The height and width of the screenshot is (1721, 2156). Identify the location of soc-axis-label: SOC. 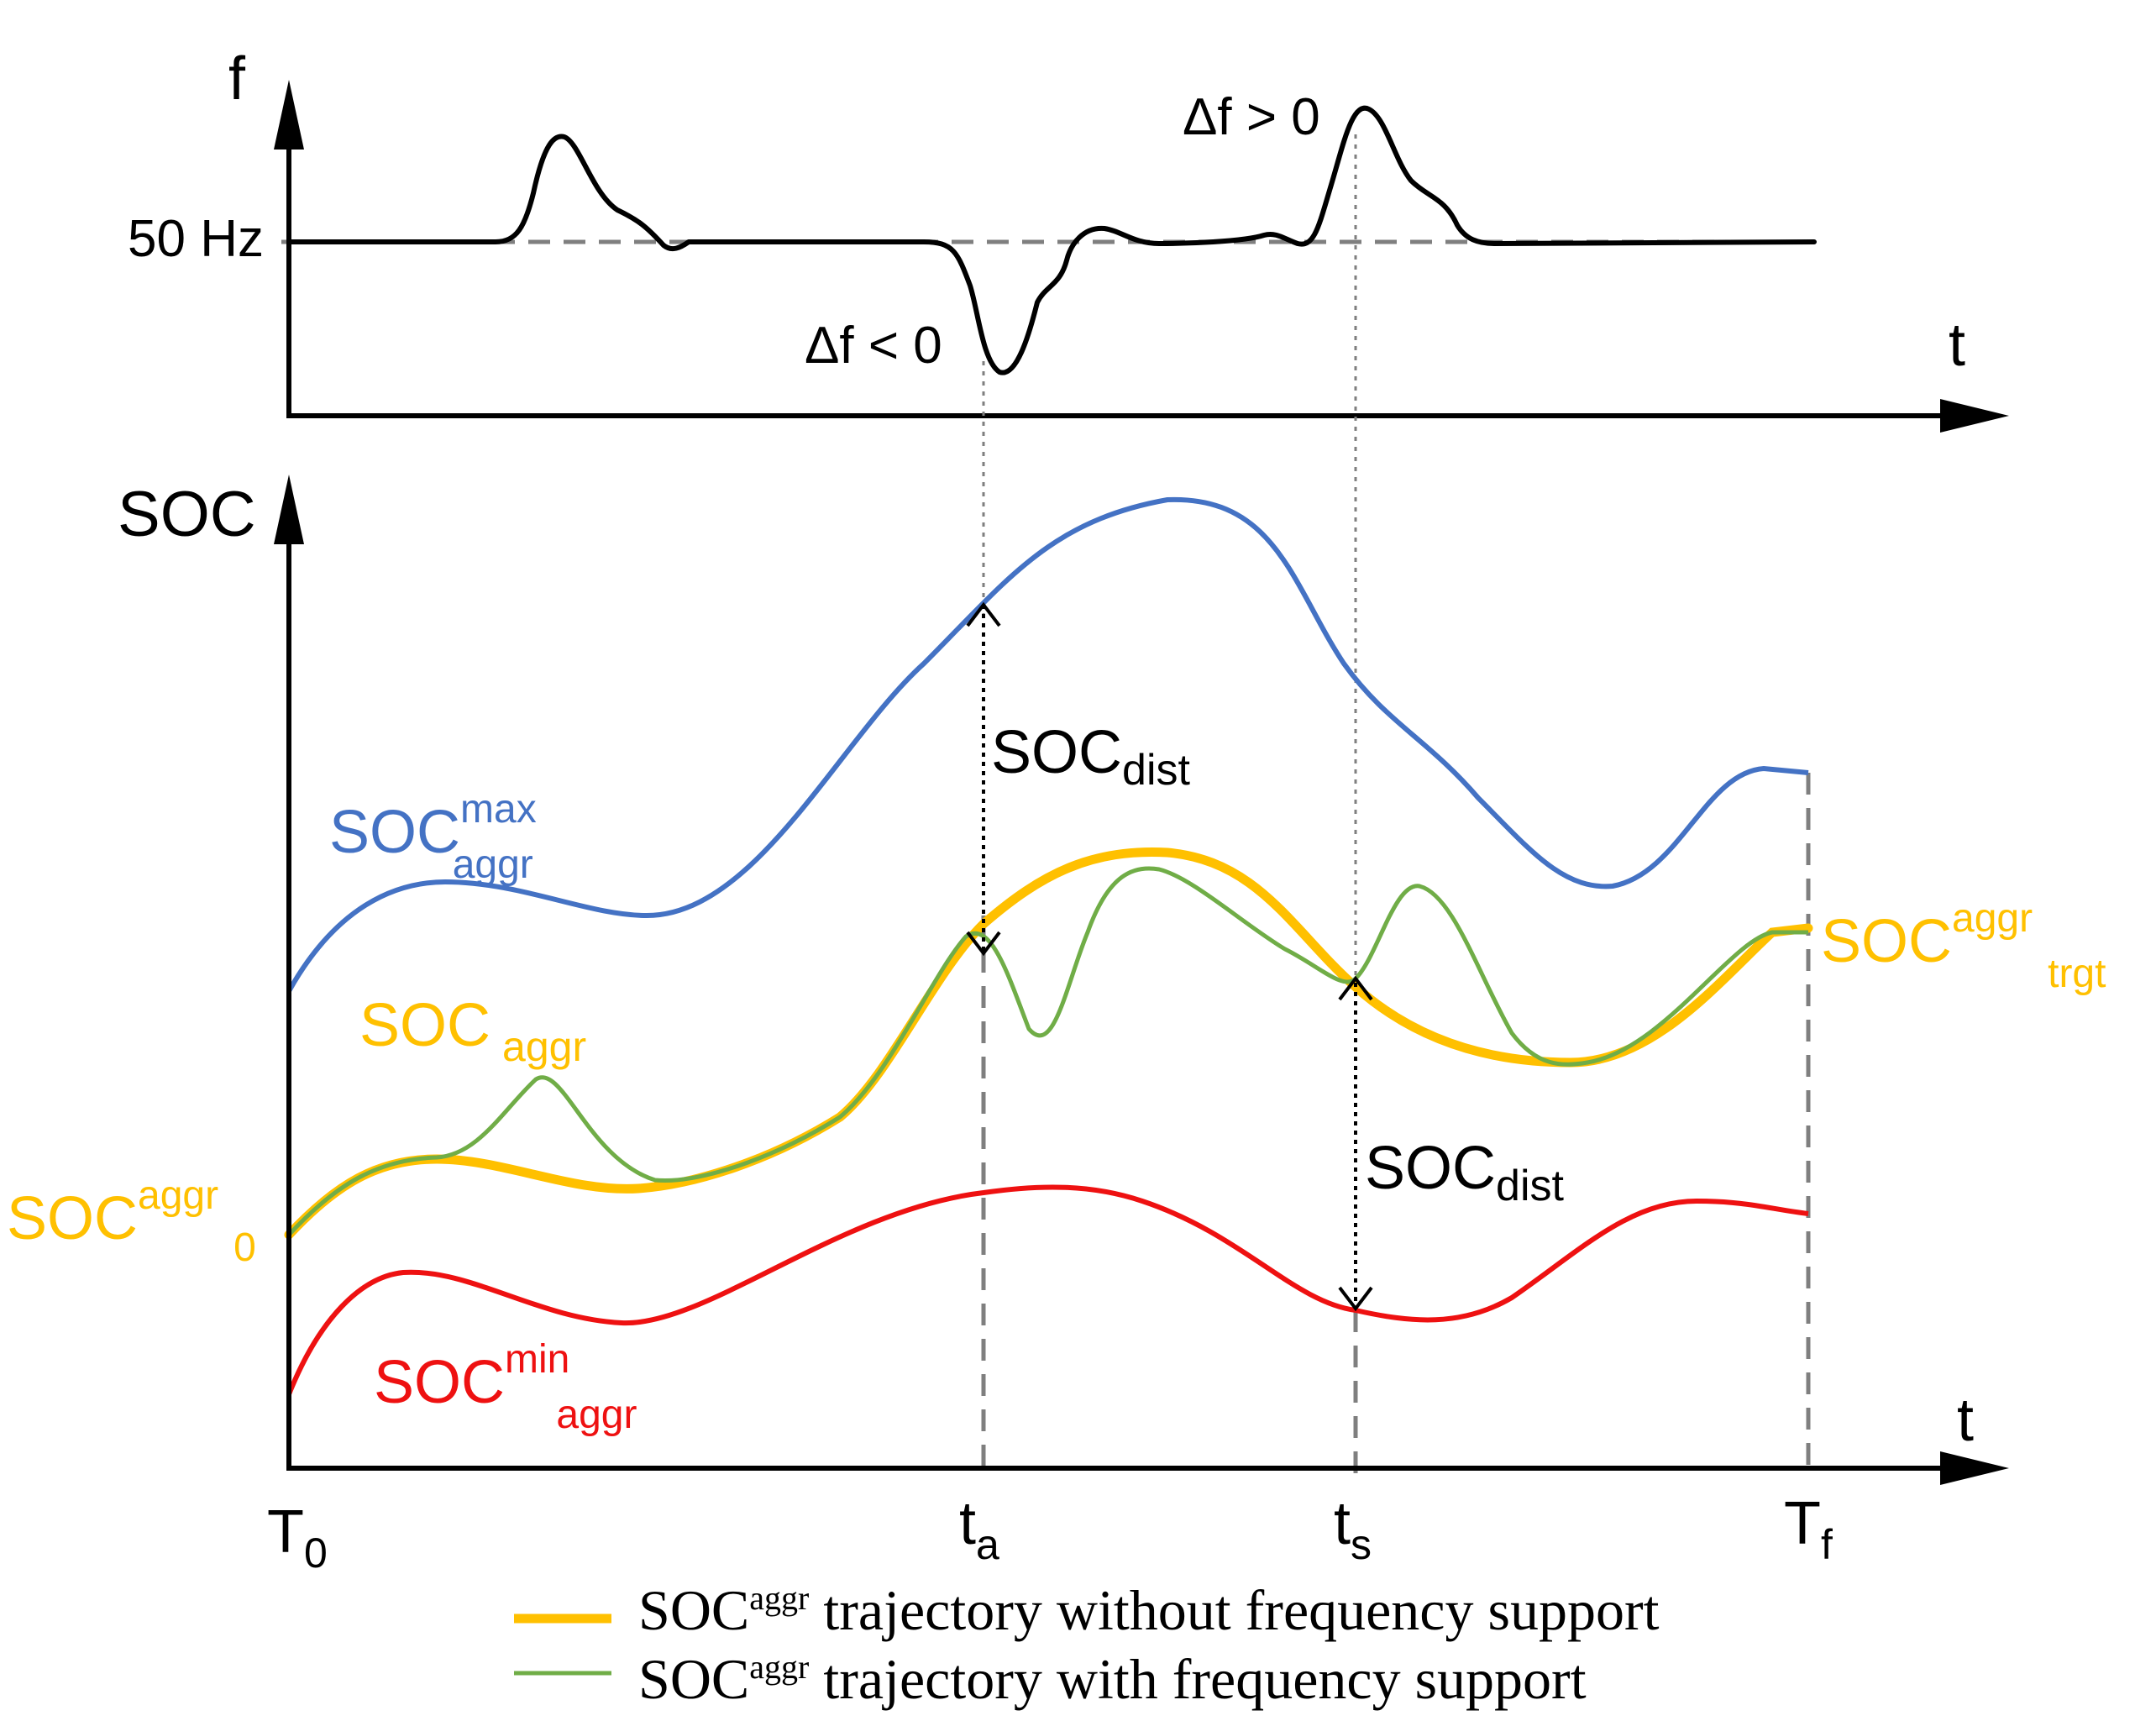
(187, 514).